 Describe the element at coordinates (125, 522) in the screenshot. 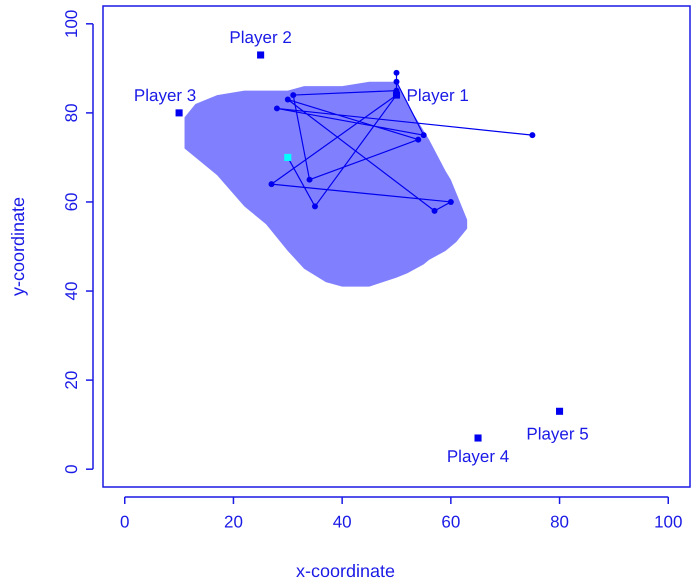

I see `x-tick-label: 0` at that location.